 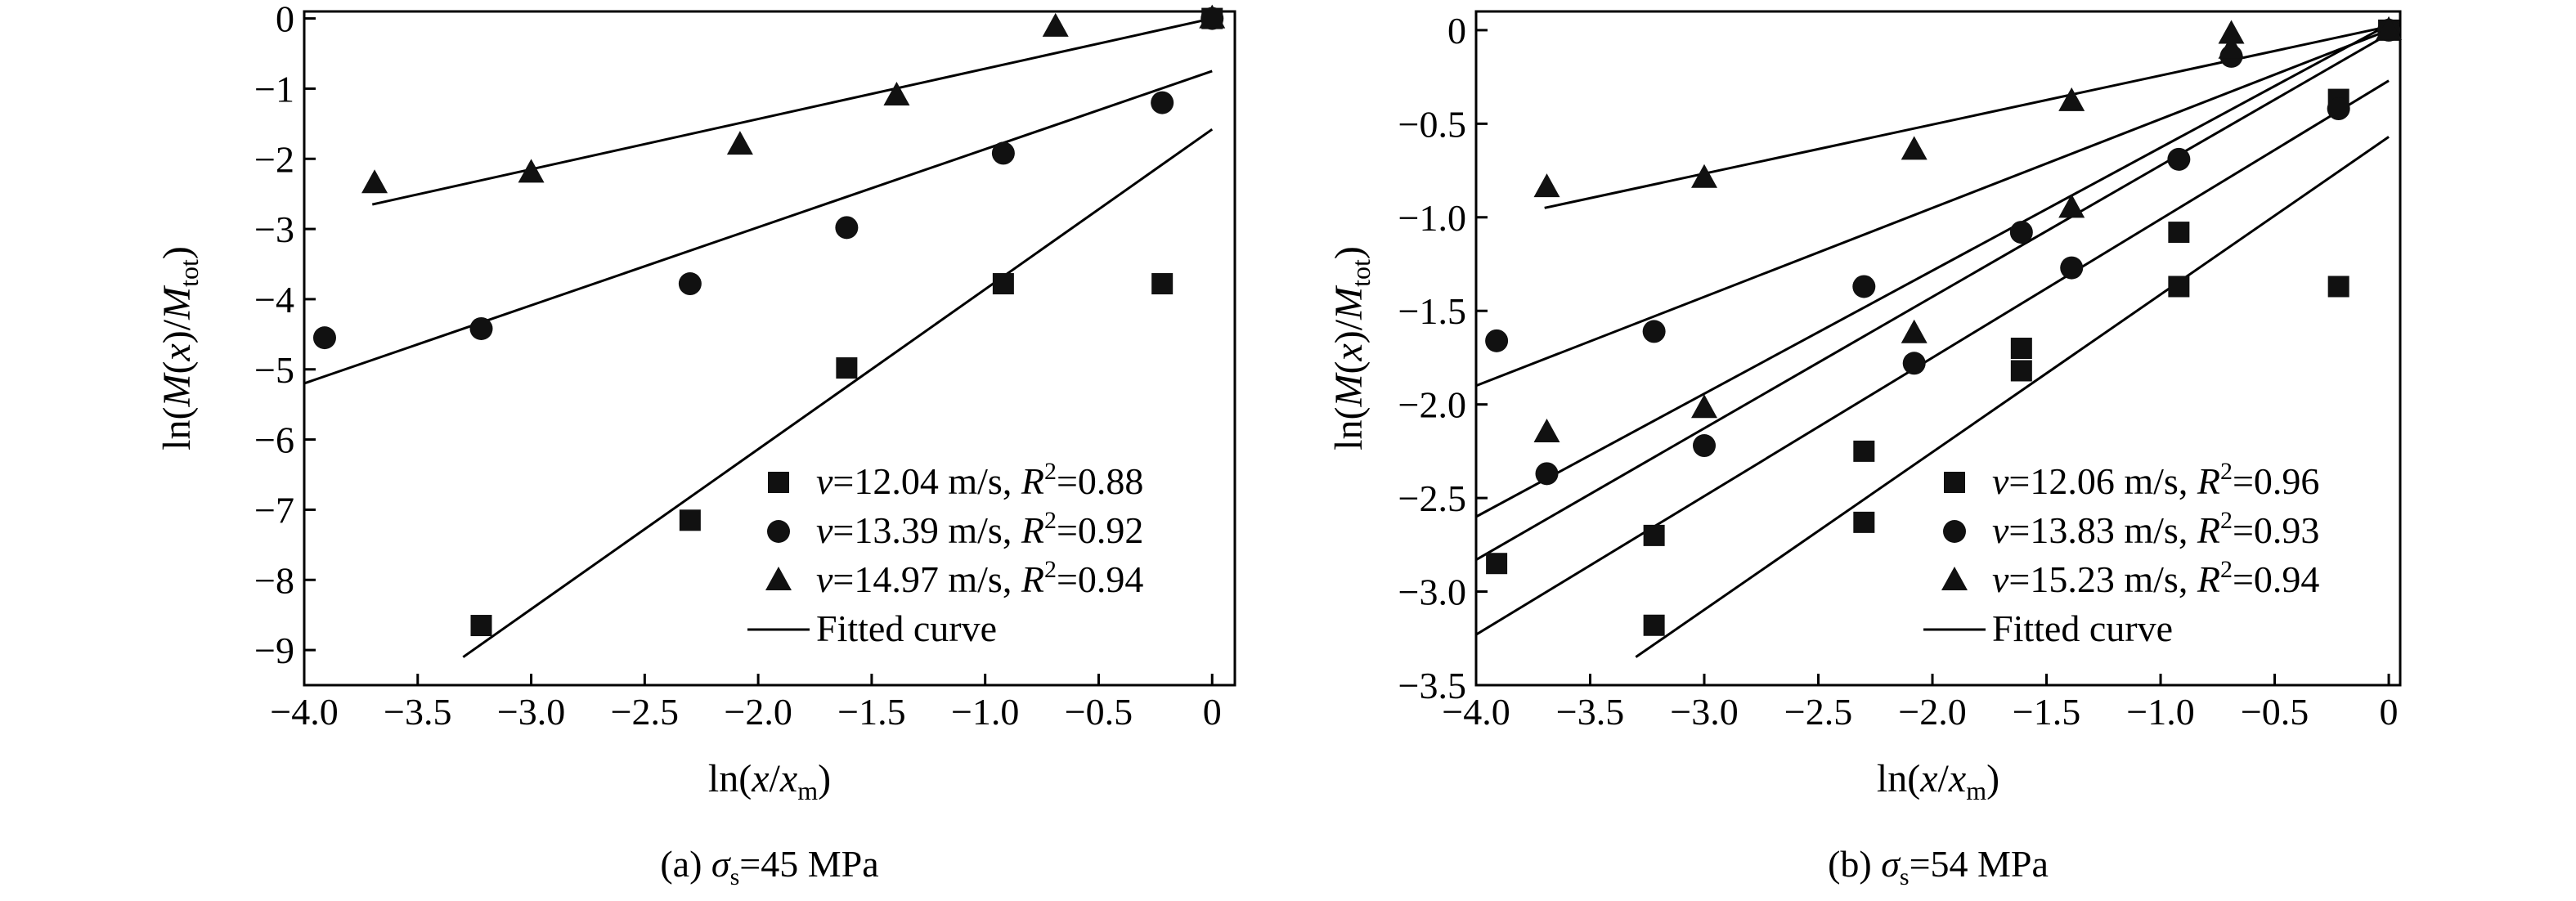 I want to click on y-tick-label: −7, so click(x=274, y=510).